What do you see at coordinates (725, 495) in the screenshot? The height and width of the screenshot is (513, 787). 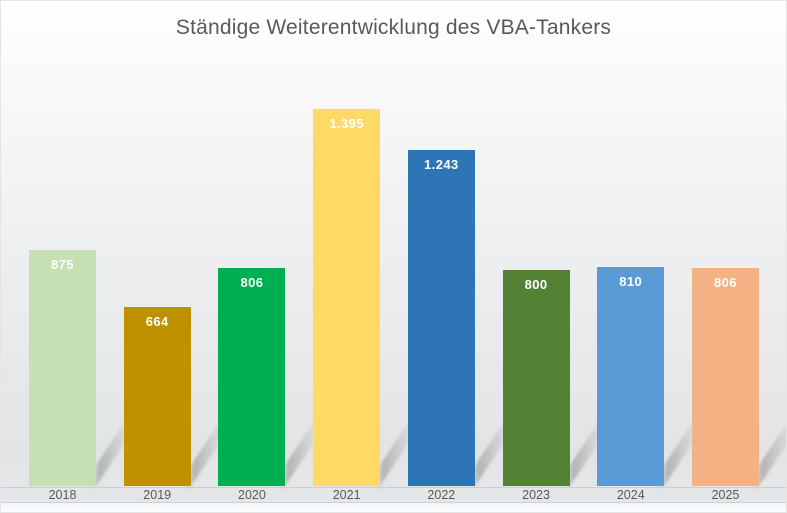 I see `x-tick-label-2025: 2025` at bounding box center [725, 495].